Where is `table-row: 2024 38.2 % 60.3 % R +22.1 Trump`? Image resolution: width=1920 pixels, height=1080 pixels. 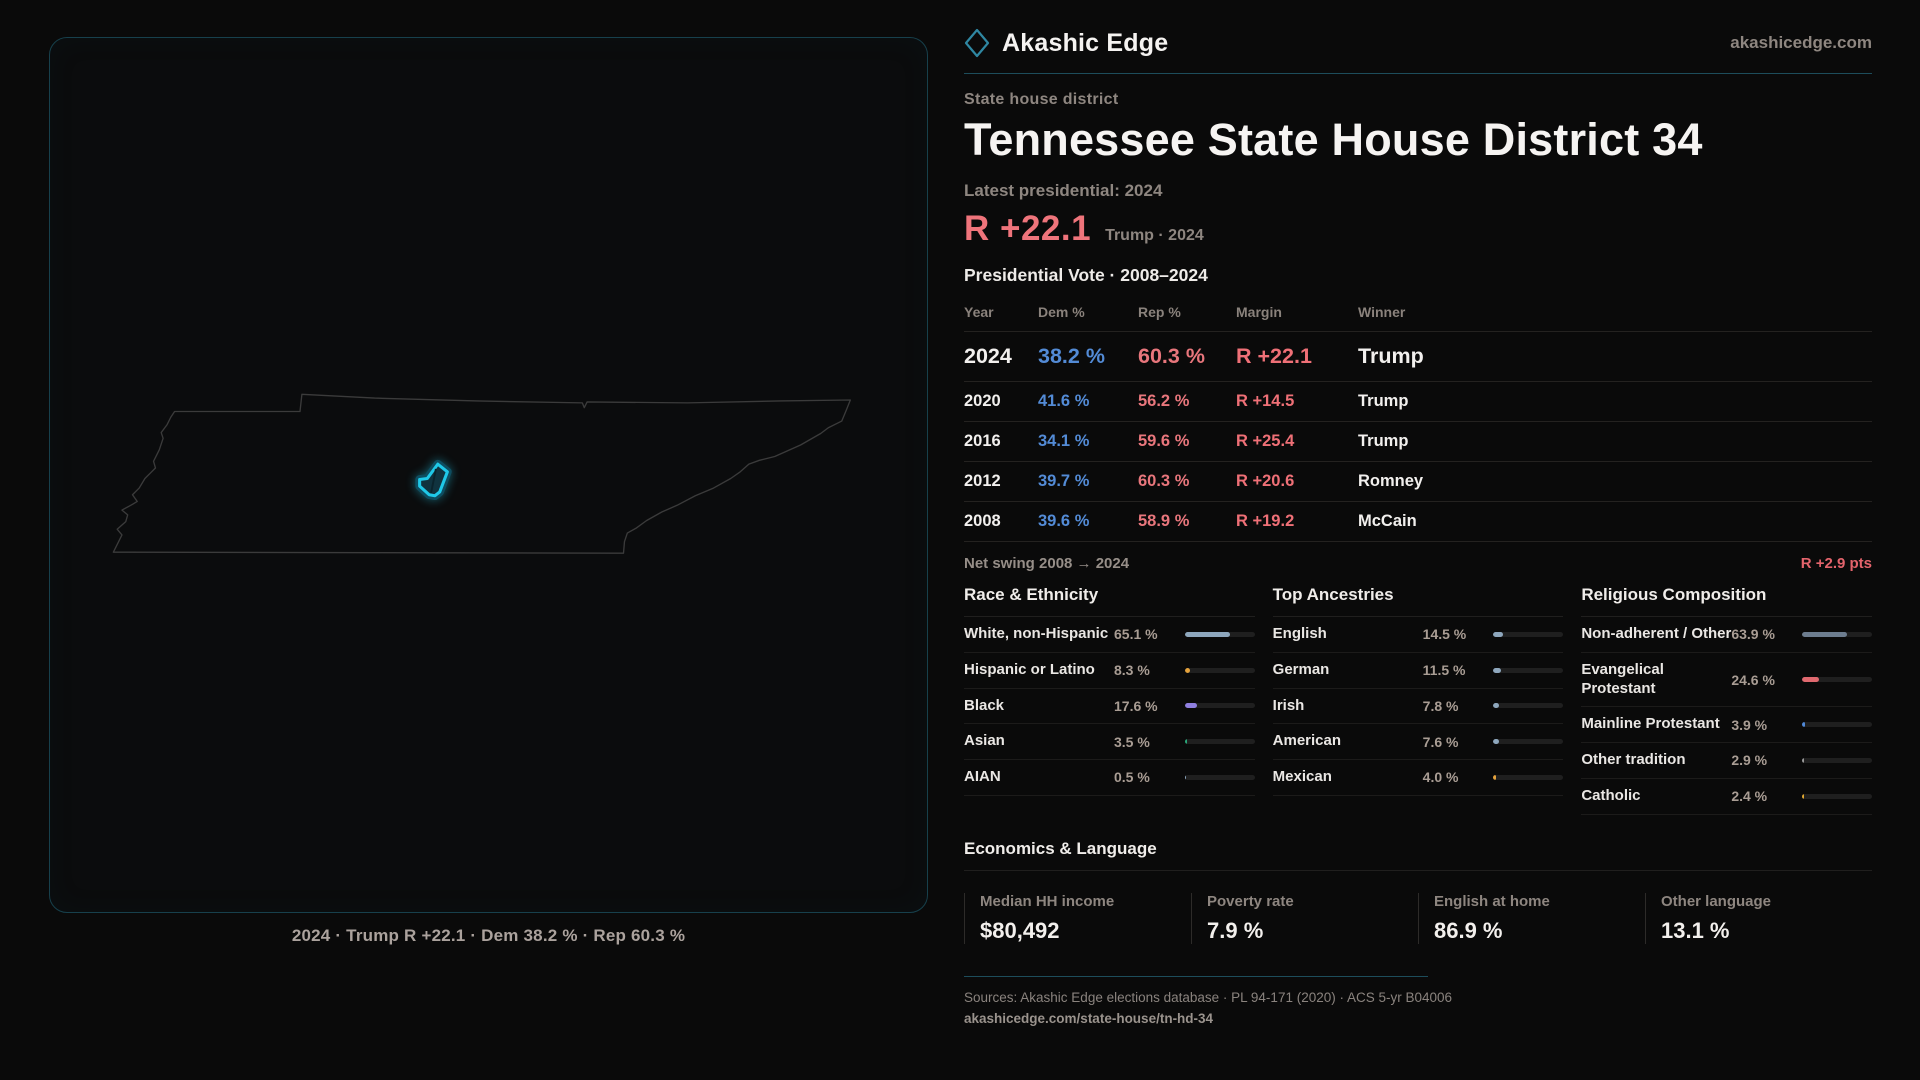
table-row: 2024 38.2 % 60.3 % R +22.1 Trump is located at coordinates (1418, 357).